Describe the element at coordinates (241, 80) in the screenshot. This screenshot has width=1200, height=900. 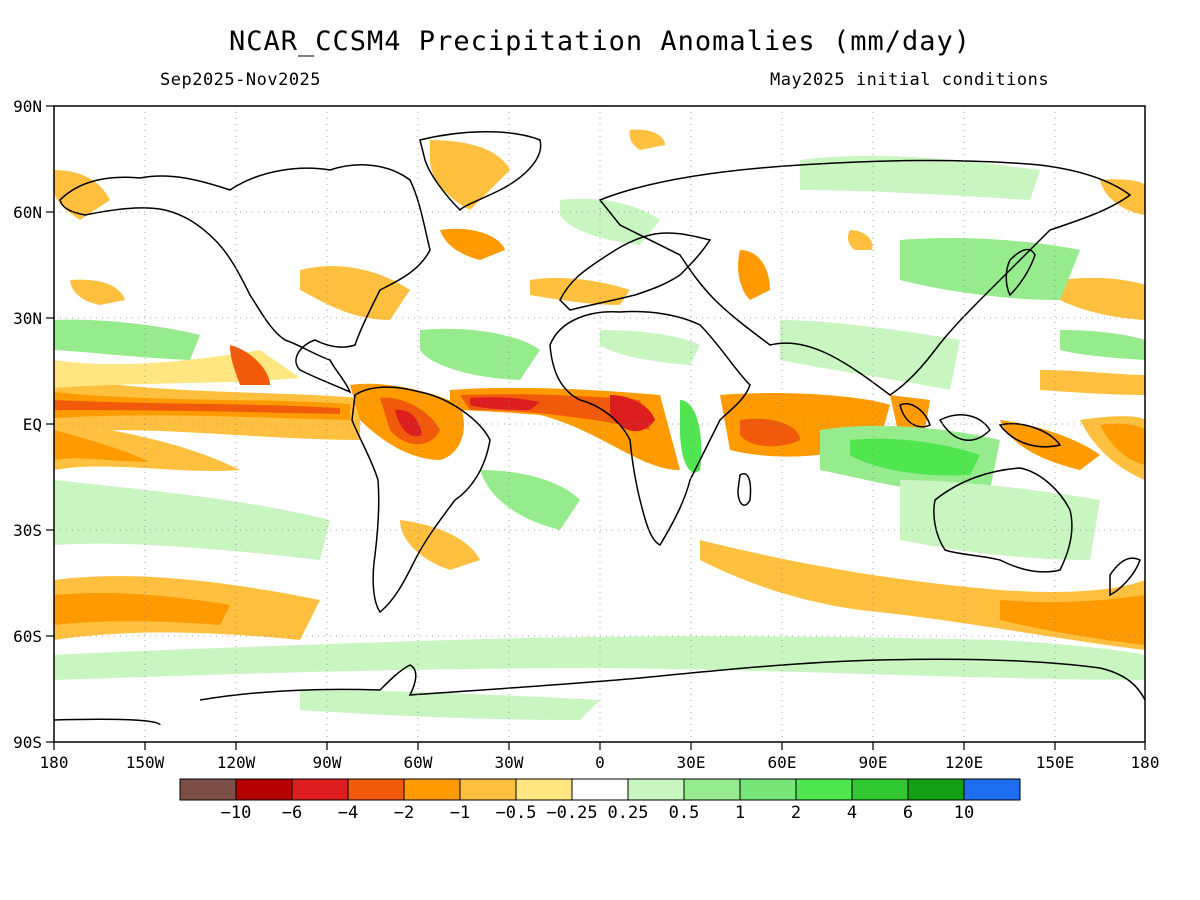
I see `forecast-period: Sep2025-Nov2025` at that location.